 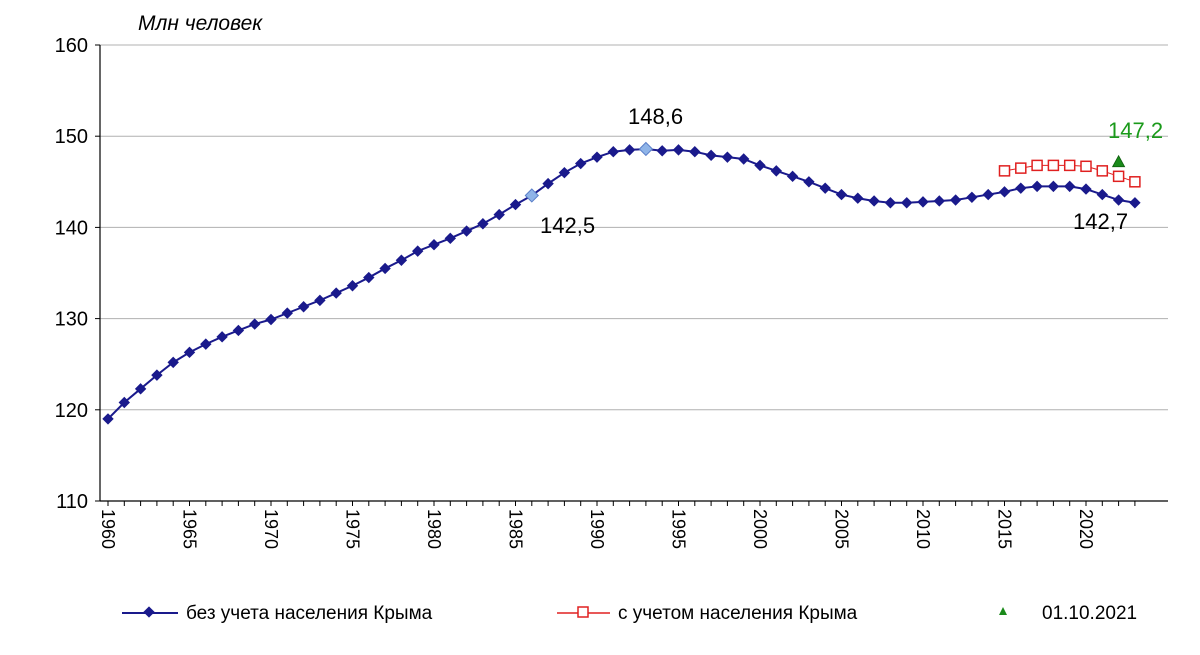 I want to click on series1-point-1977, so click(x=385, y=268).